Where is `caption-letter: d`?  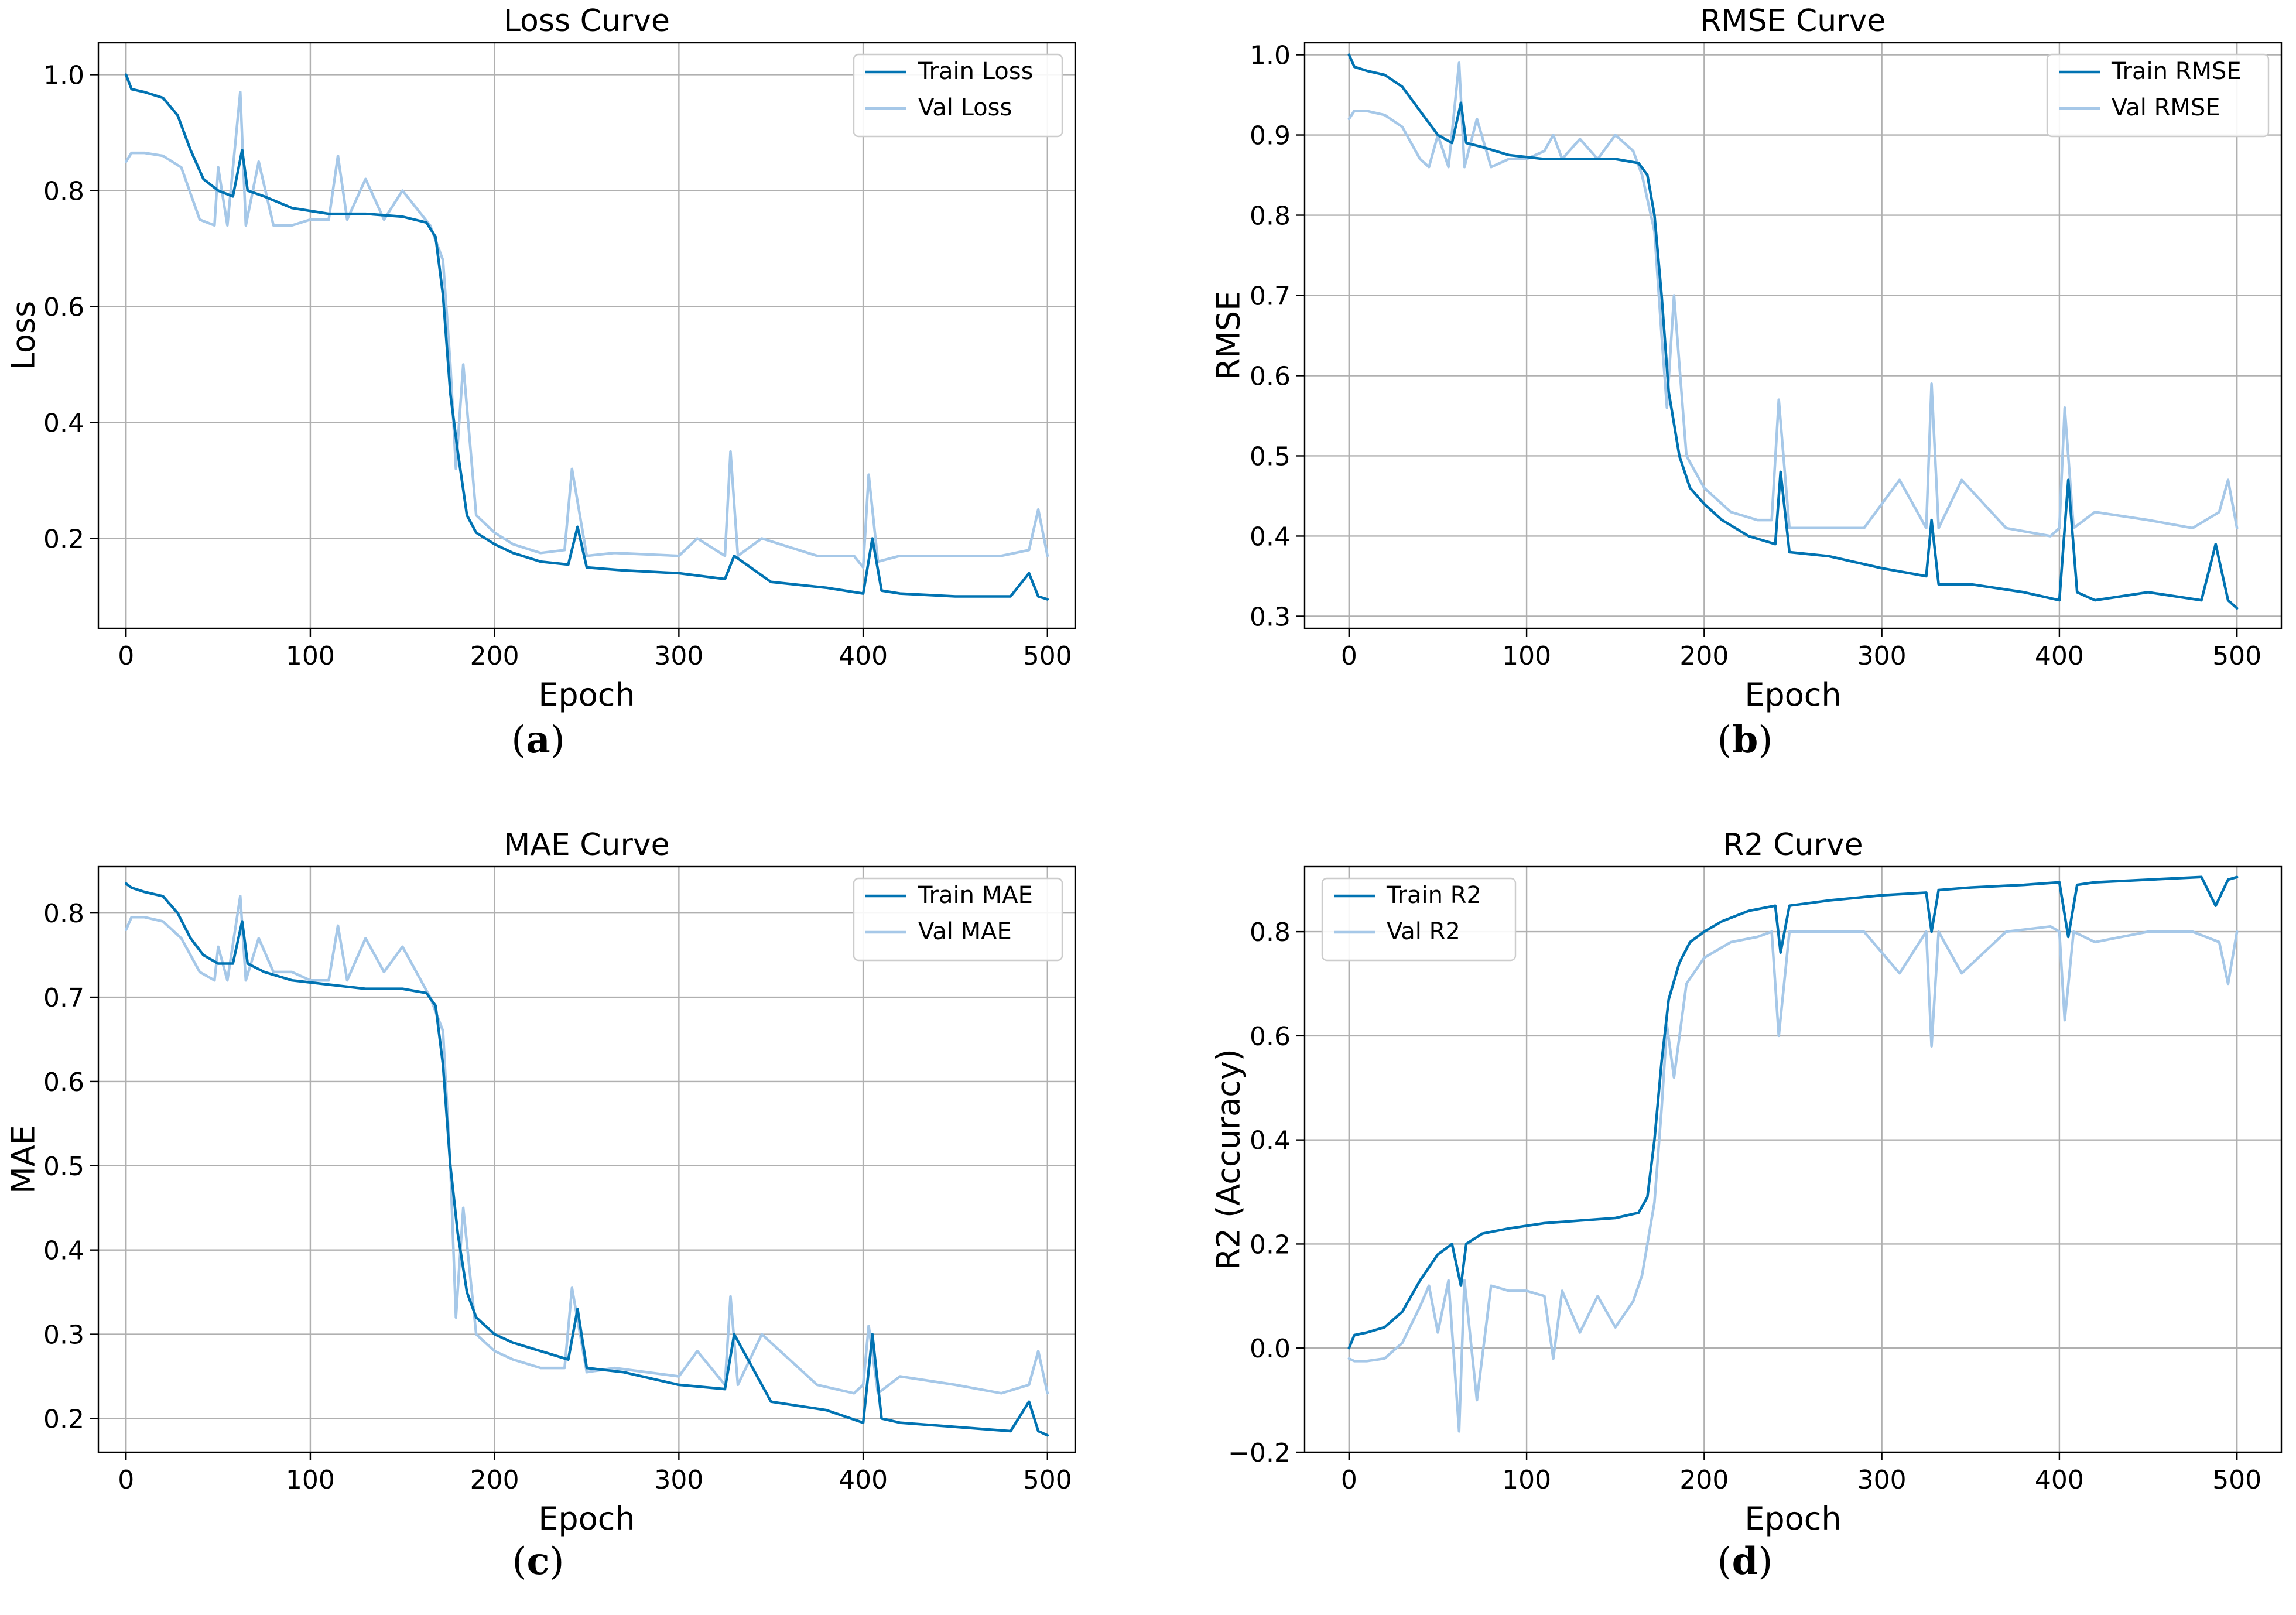 caption-letter: d is located at coordinates (1745, 1561).